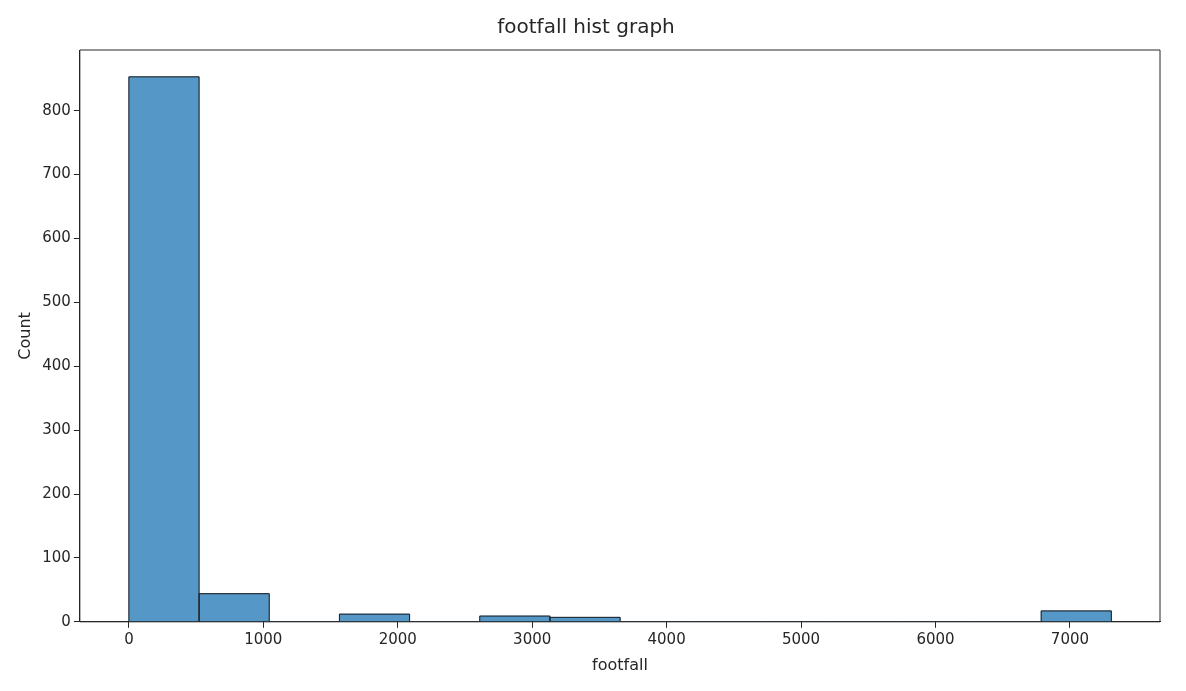 The image size is (1186, 691). I want to click on y-axis-title: Count, so click(24, 336).